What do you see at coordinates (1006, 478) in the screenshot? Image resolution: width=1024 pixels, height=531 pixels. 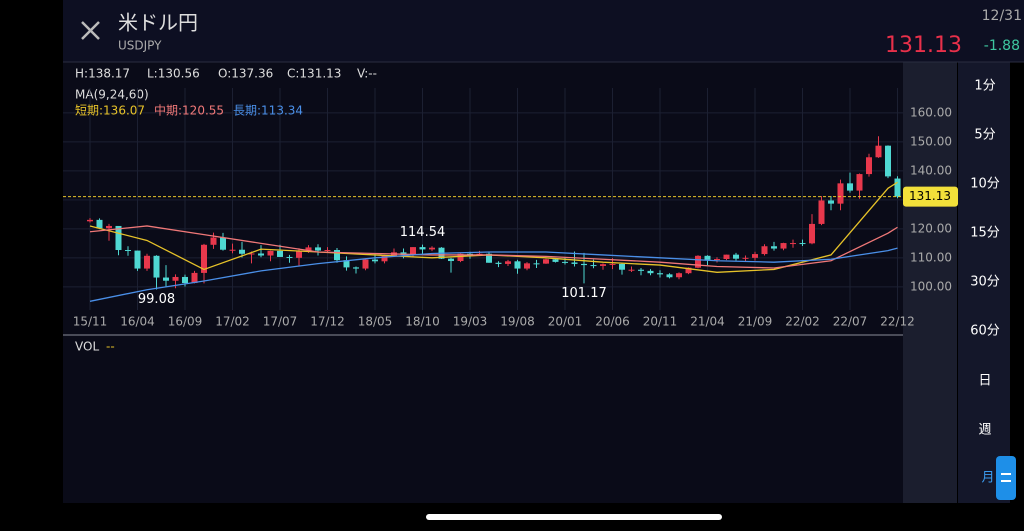 I see `toggle-button` at bounding box center [1006, 478].